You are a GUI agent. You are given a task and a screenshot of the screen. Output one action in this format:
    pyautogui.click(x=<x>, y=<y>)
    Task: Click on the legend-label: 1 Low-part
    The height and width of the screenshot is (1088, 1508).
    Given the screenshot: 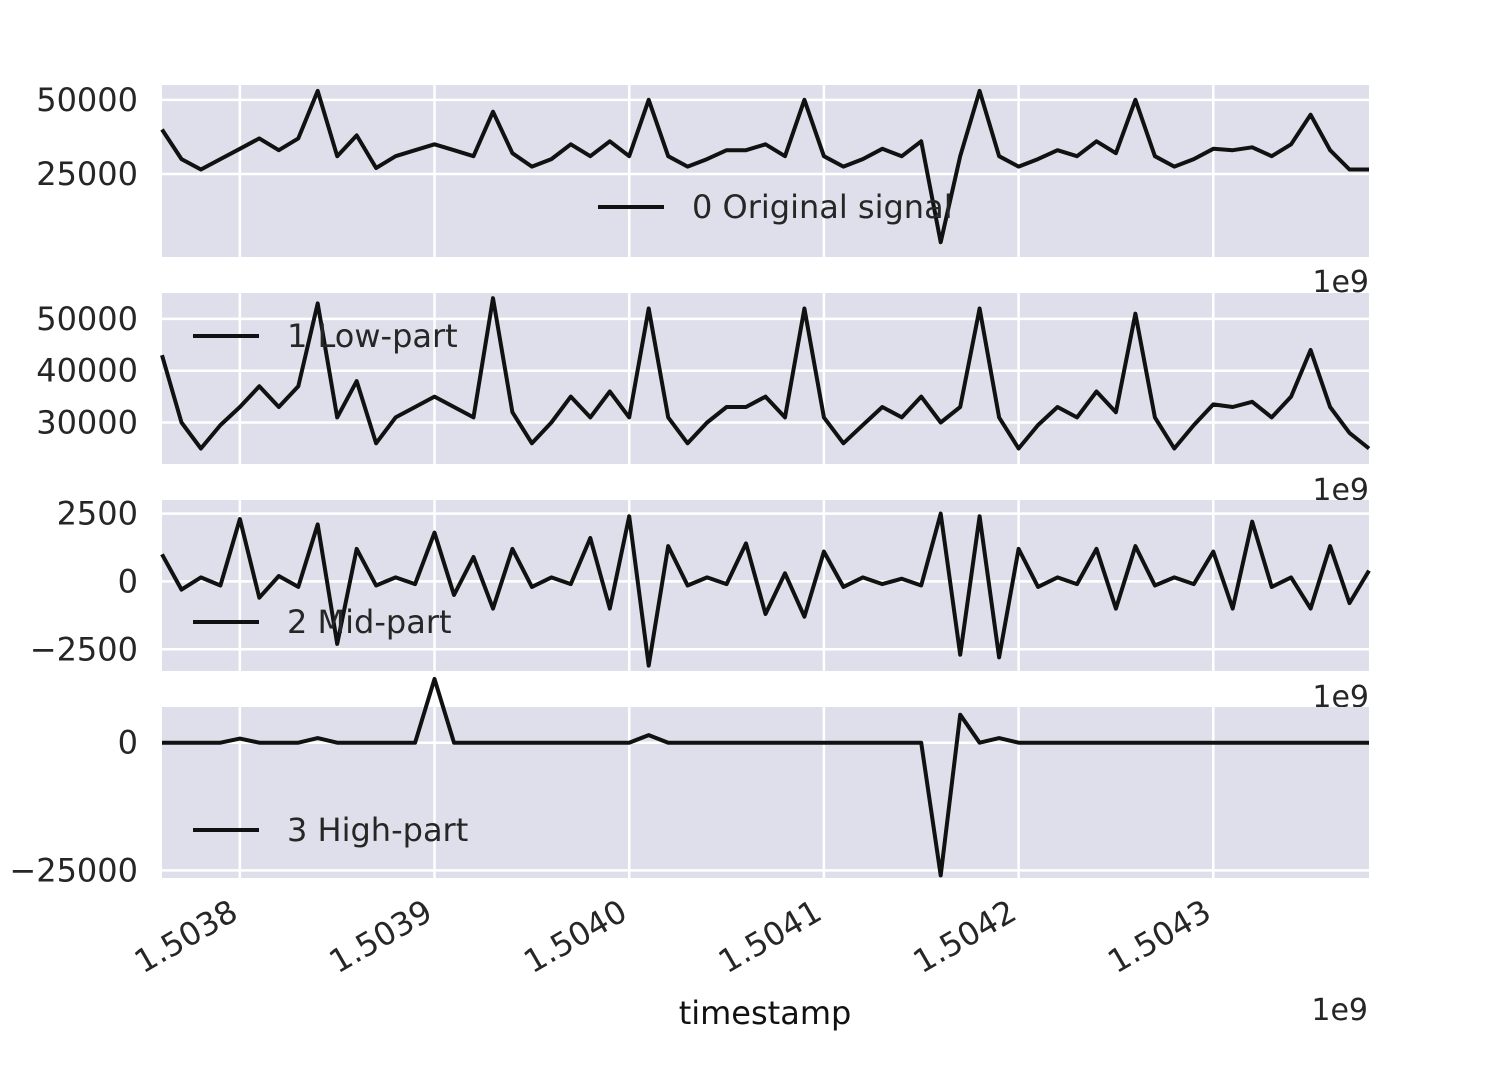 What is the action you would take?
    pyautogui.click(x=372, y=336)
    